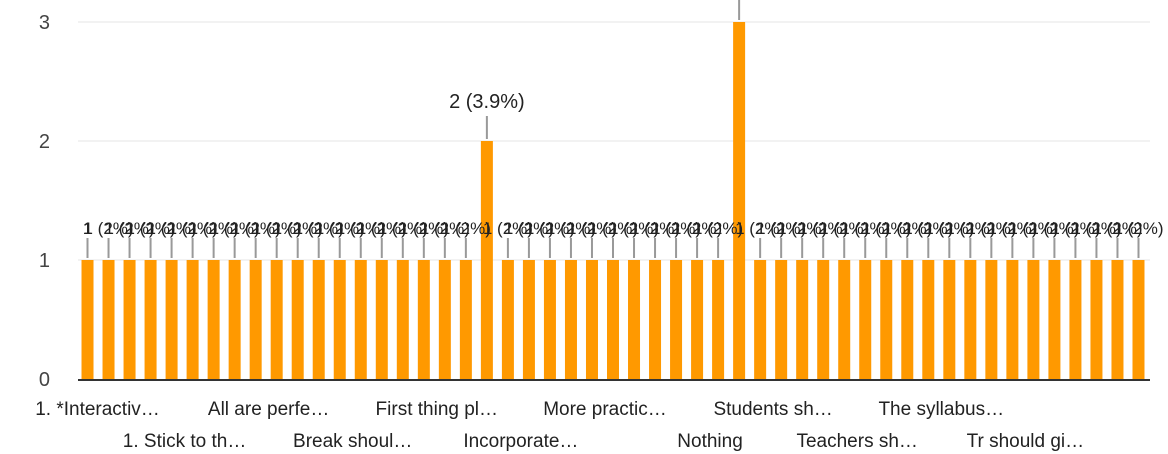  Describe the element at coordinates (44, 380) in the screenshot. I see `y-tick-label: 0` at that location.